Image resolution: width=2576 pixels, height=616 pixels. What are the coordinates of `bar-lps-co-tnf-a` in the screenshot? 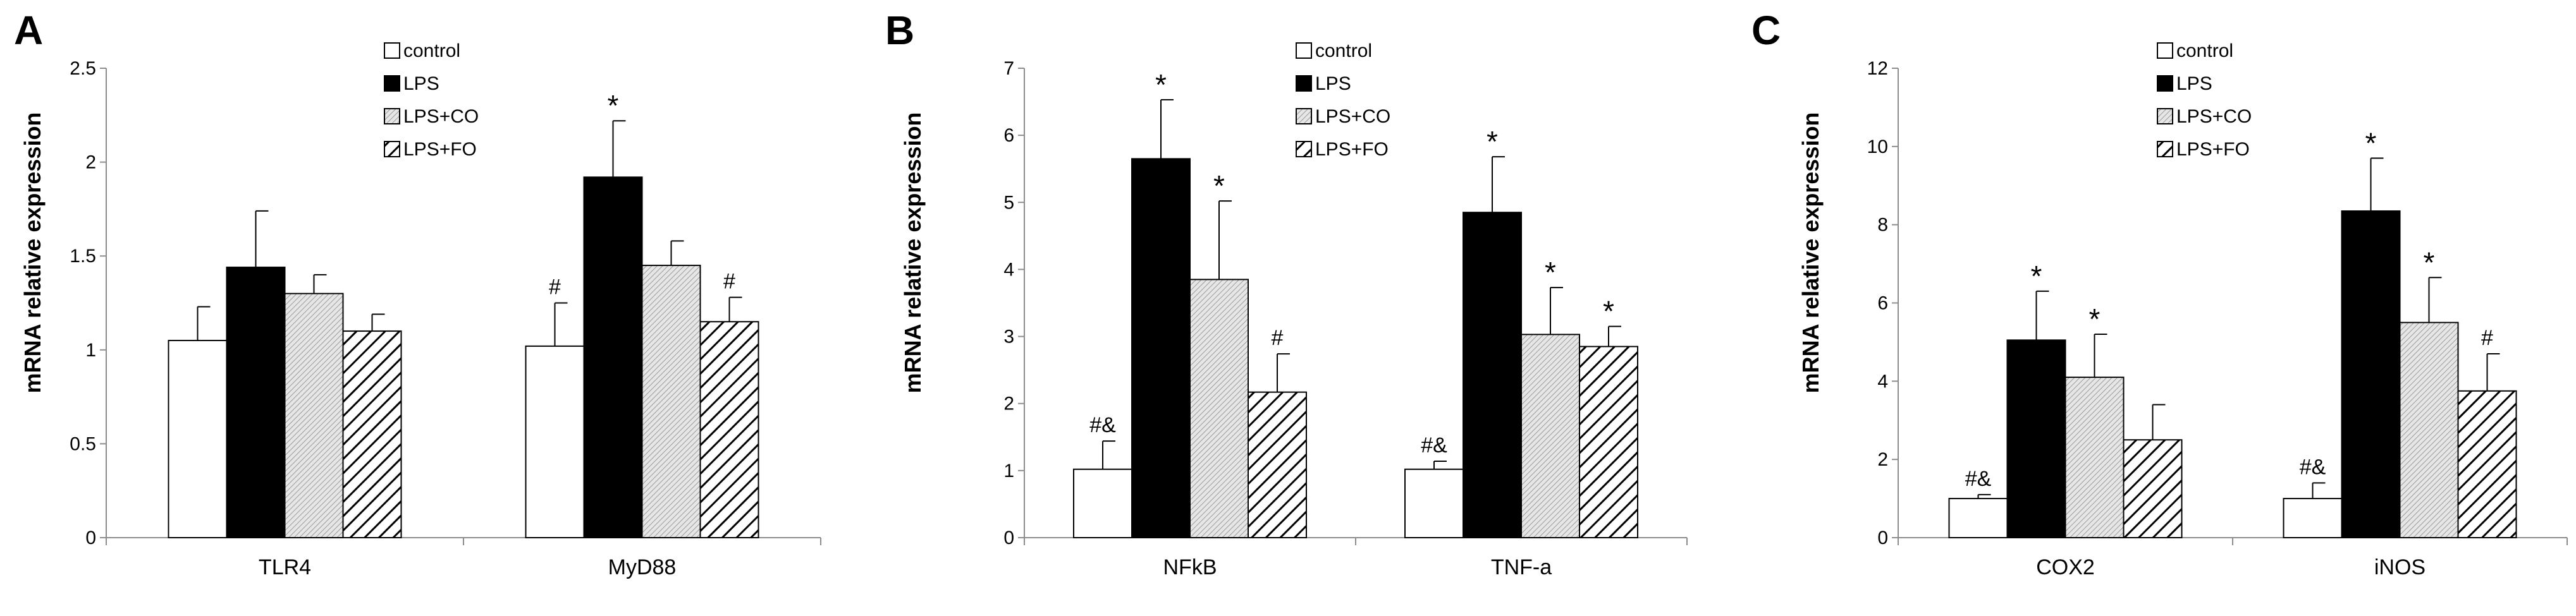 It's located at (1550, 436).